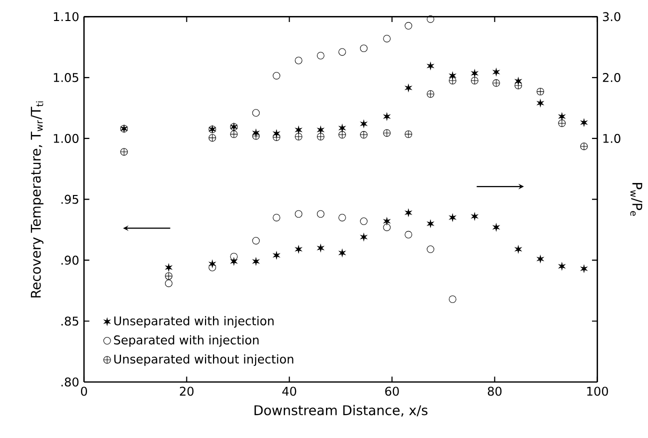  Describe the element at coordinates (194, 322) in the screenshot. I see `legend-label: Unseparated with injection` at that location.